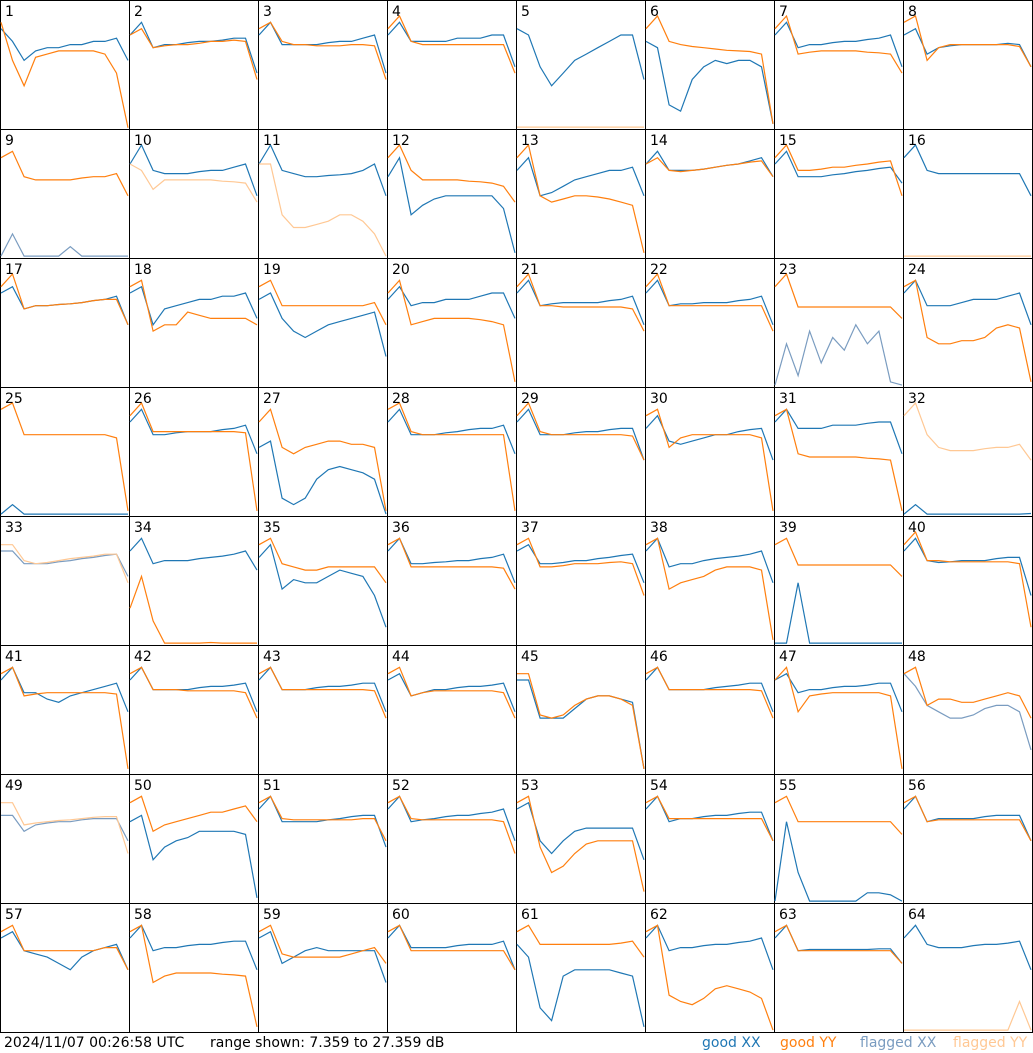  Describe the element at coordinates (917, 270) in the screenshot. I see `panel-title: 24` at that location.